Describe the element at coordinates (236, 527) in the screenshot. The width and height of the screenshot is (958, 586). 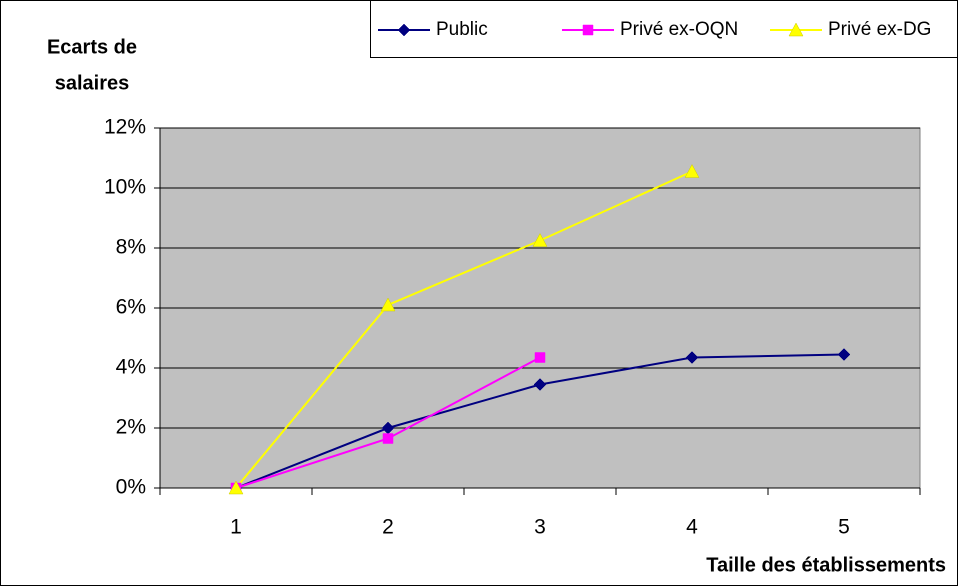
I see `x-tick-label: 1` at that location.